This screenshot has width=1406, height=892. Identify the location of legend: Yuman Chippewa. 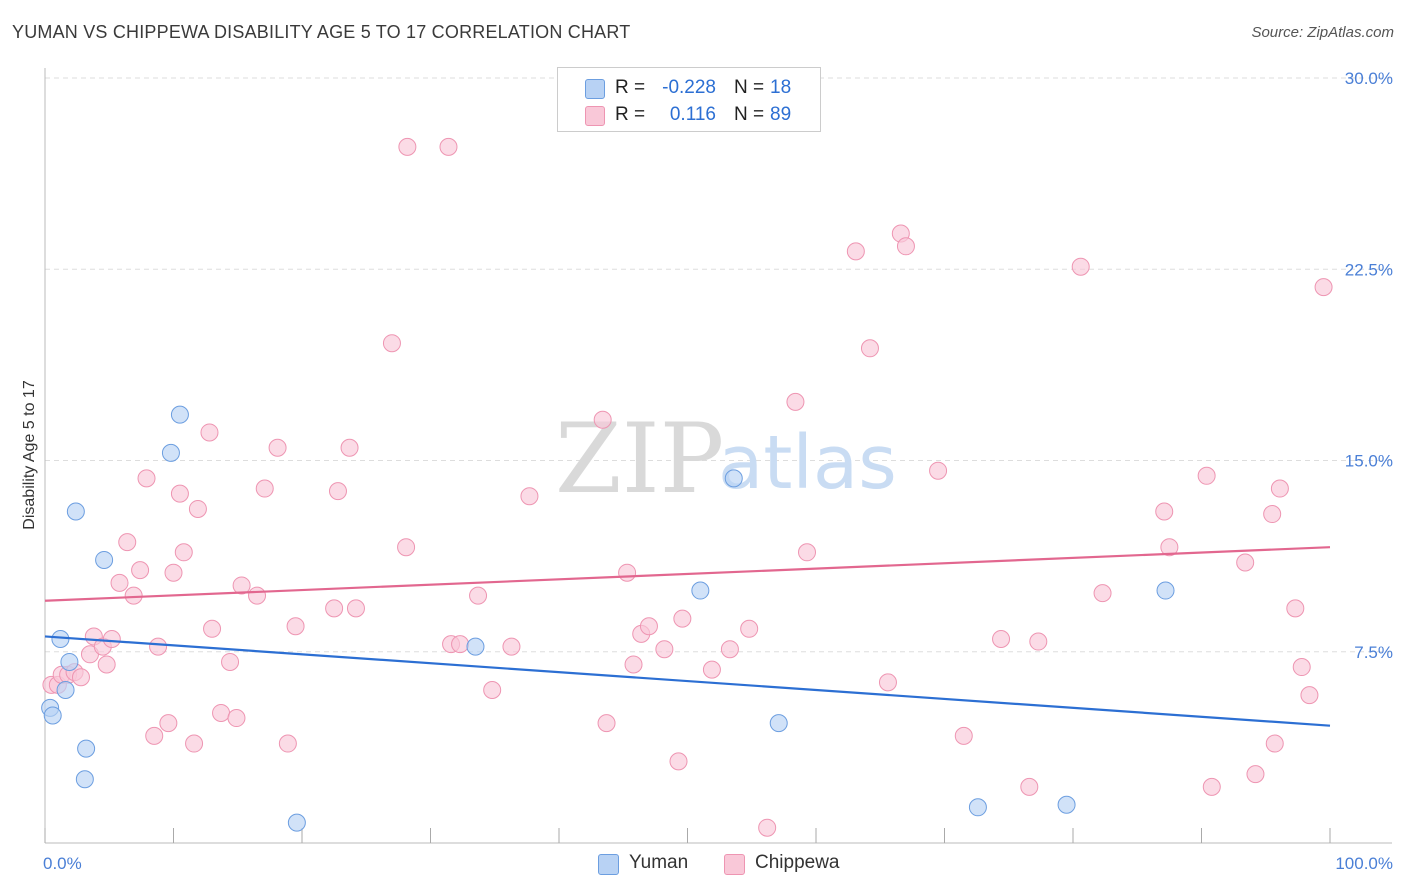
(703, 865).